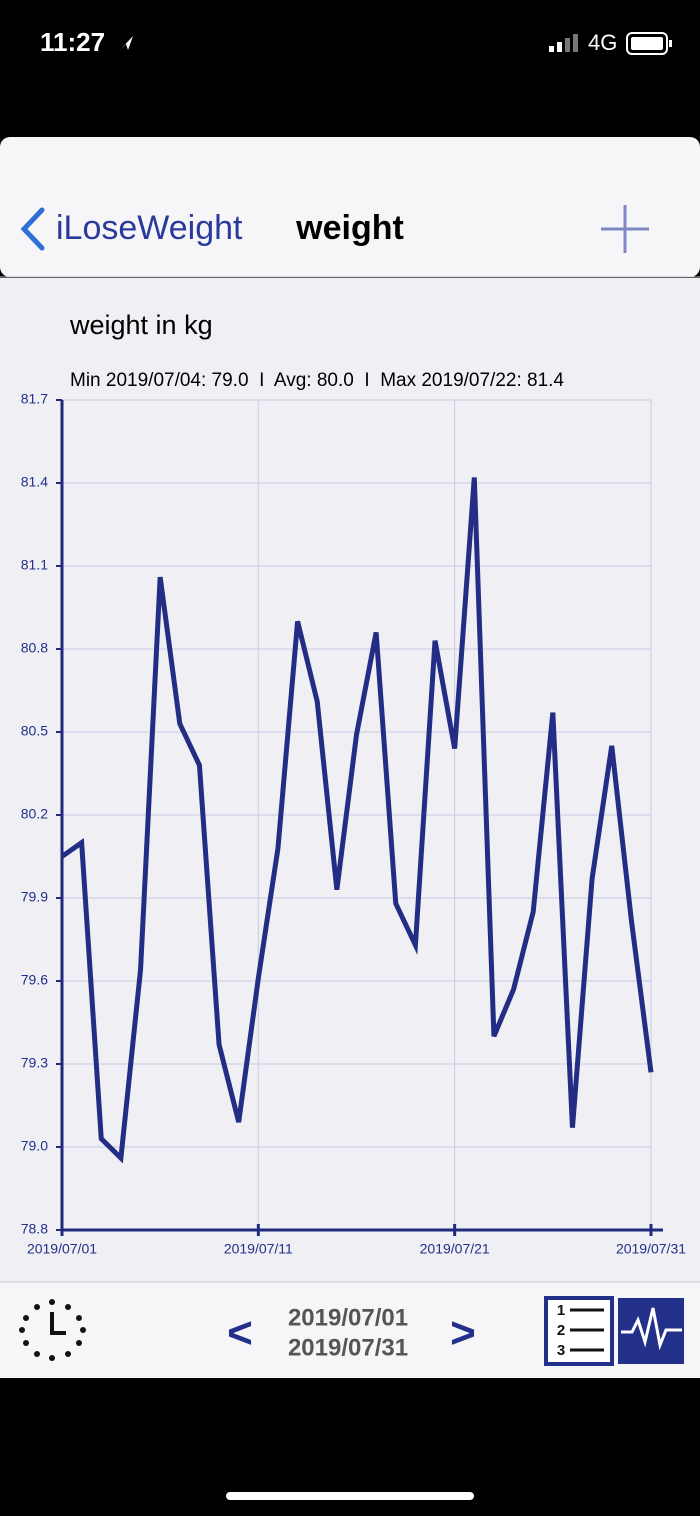  I want to click on chart-button, so click(651, 1331).